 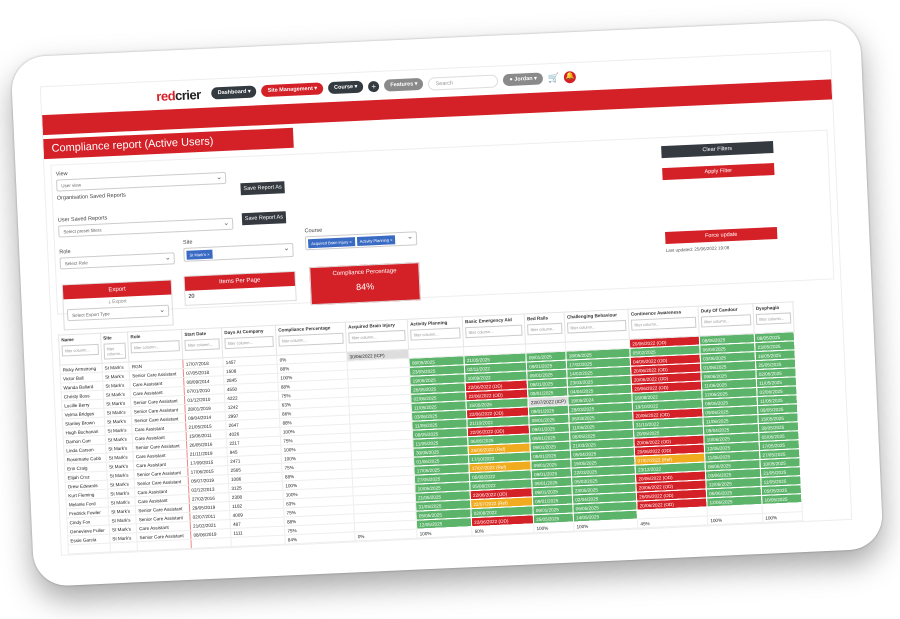 I want to click on nav-course: Course ▾, so click(x=345, y=87).